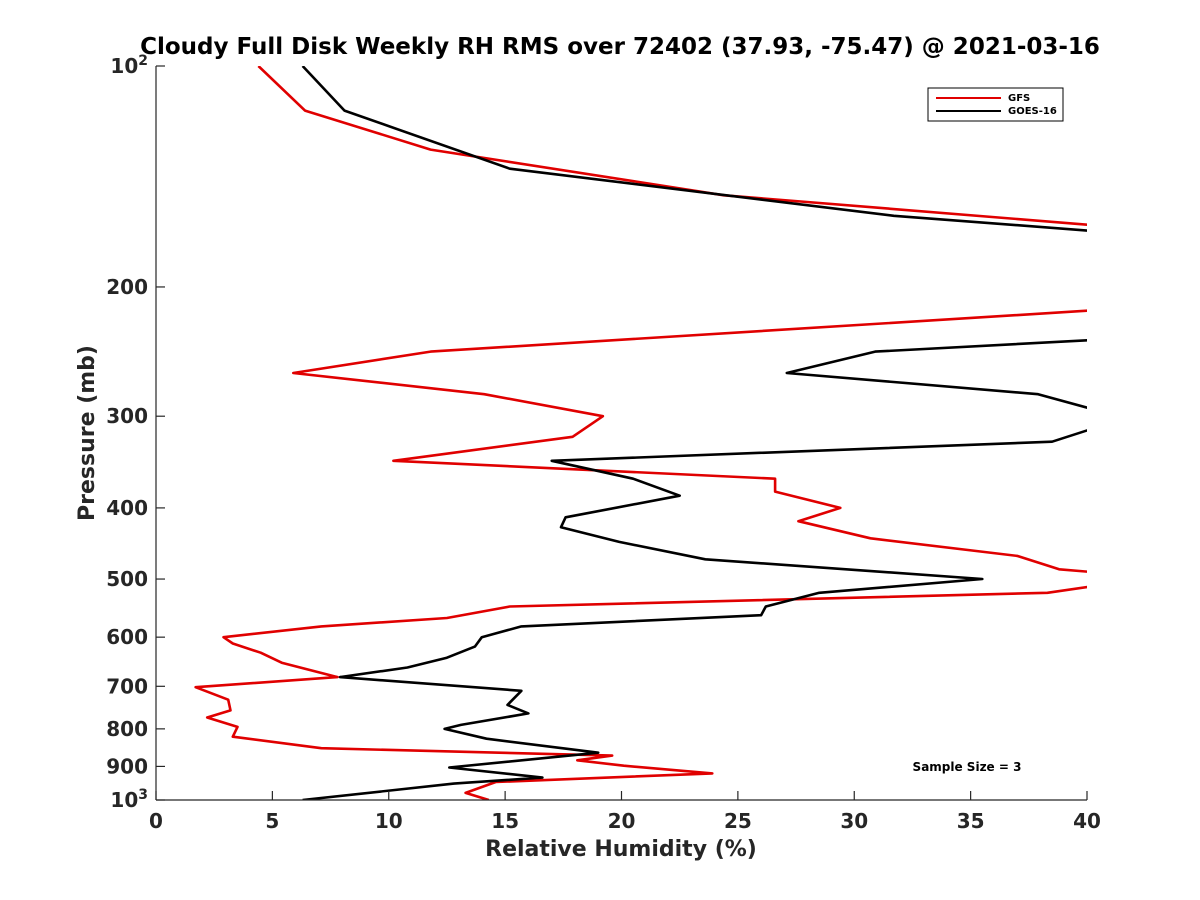 This screenshot has width=1200, height=900. I want to click on y-tick-label: 300, so click(127, 416).